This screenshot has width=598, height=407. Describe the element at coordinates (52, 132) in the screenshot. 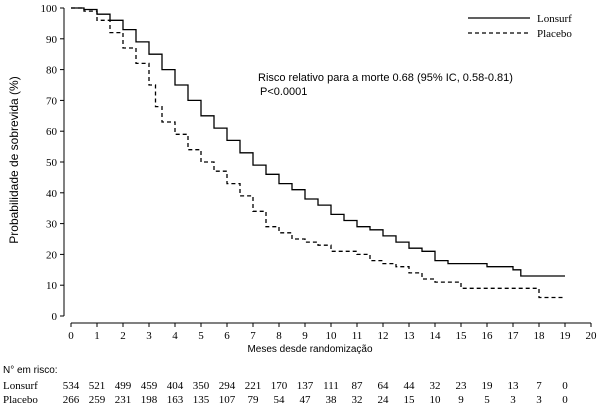

I see `y-tick-label: 60` at that location.